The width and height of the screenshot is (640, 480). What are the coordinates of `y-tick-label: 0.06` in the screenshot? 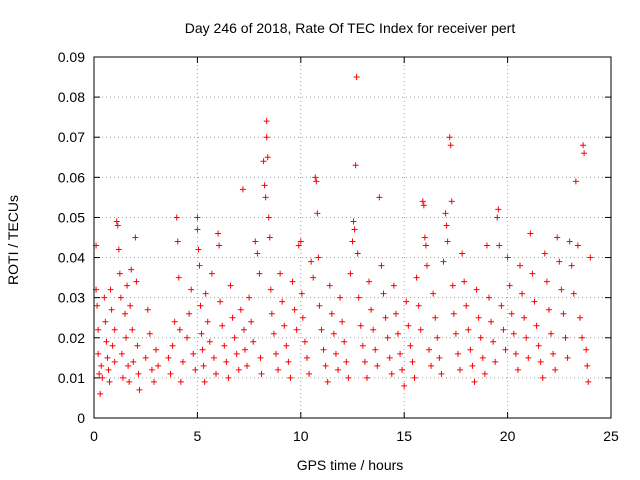 It's located at (71, 177).